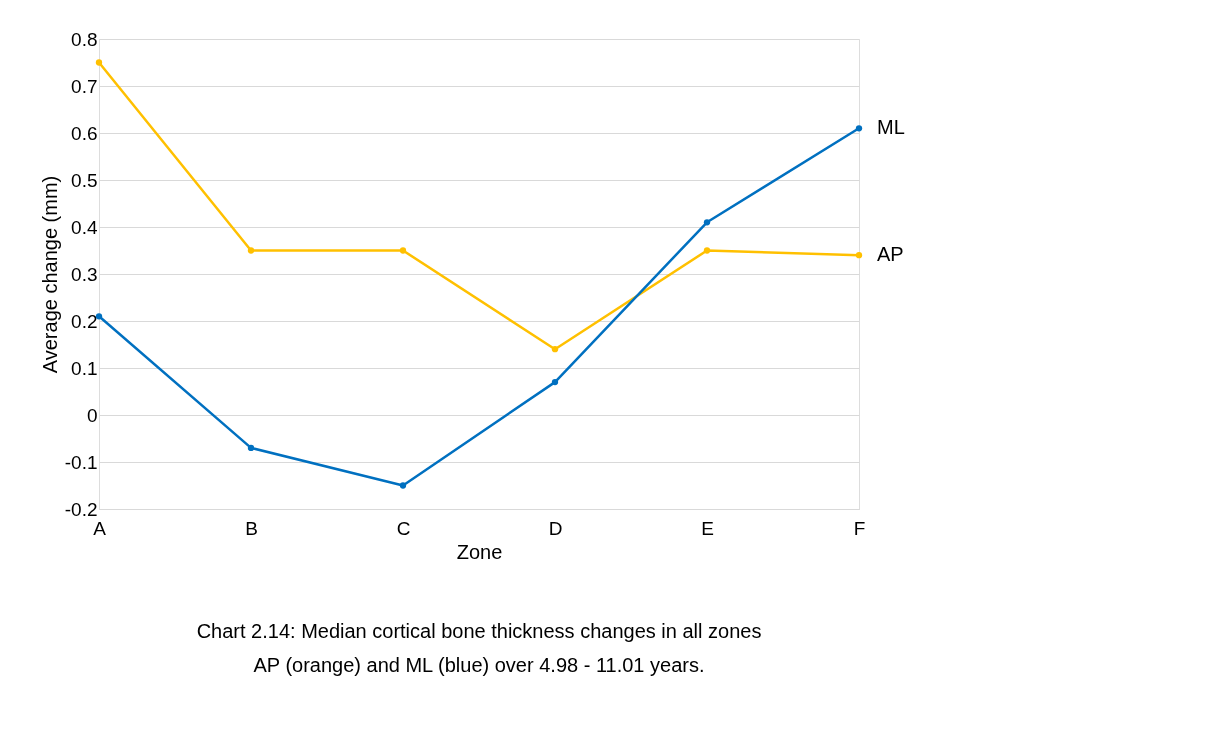  Describe the element at coordinates (92, 415) in the screenshot. I see `y-tick-label: 0` at that location.